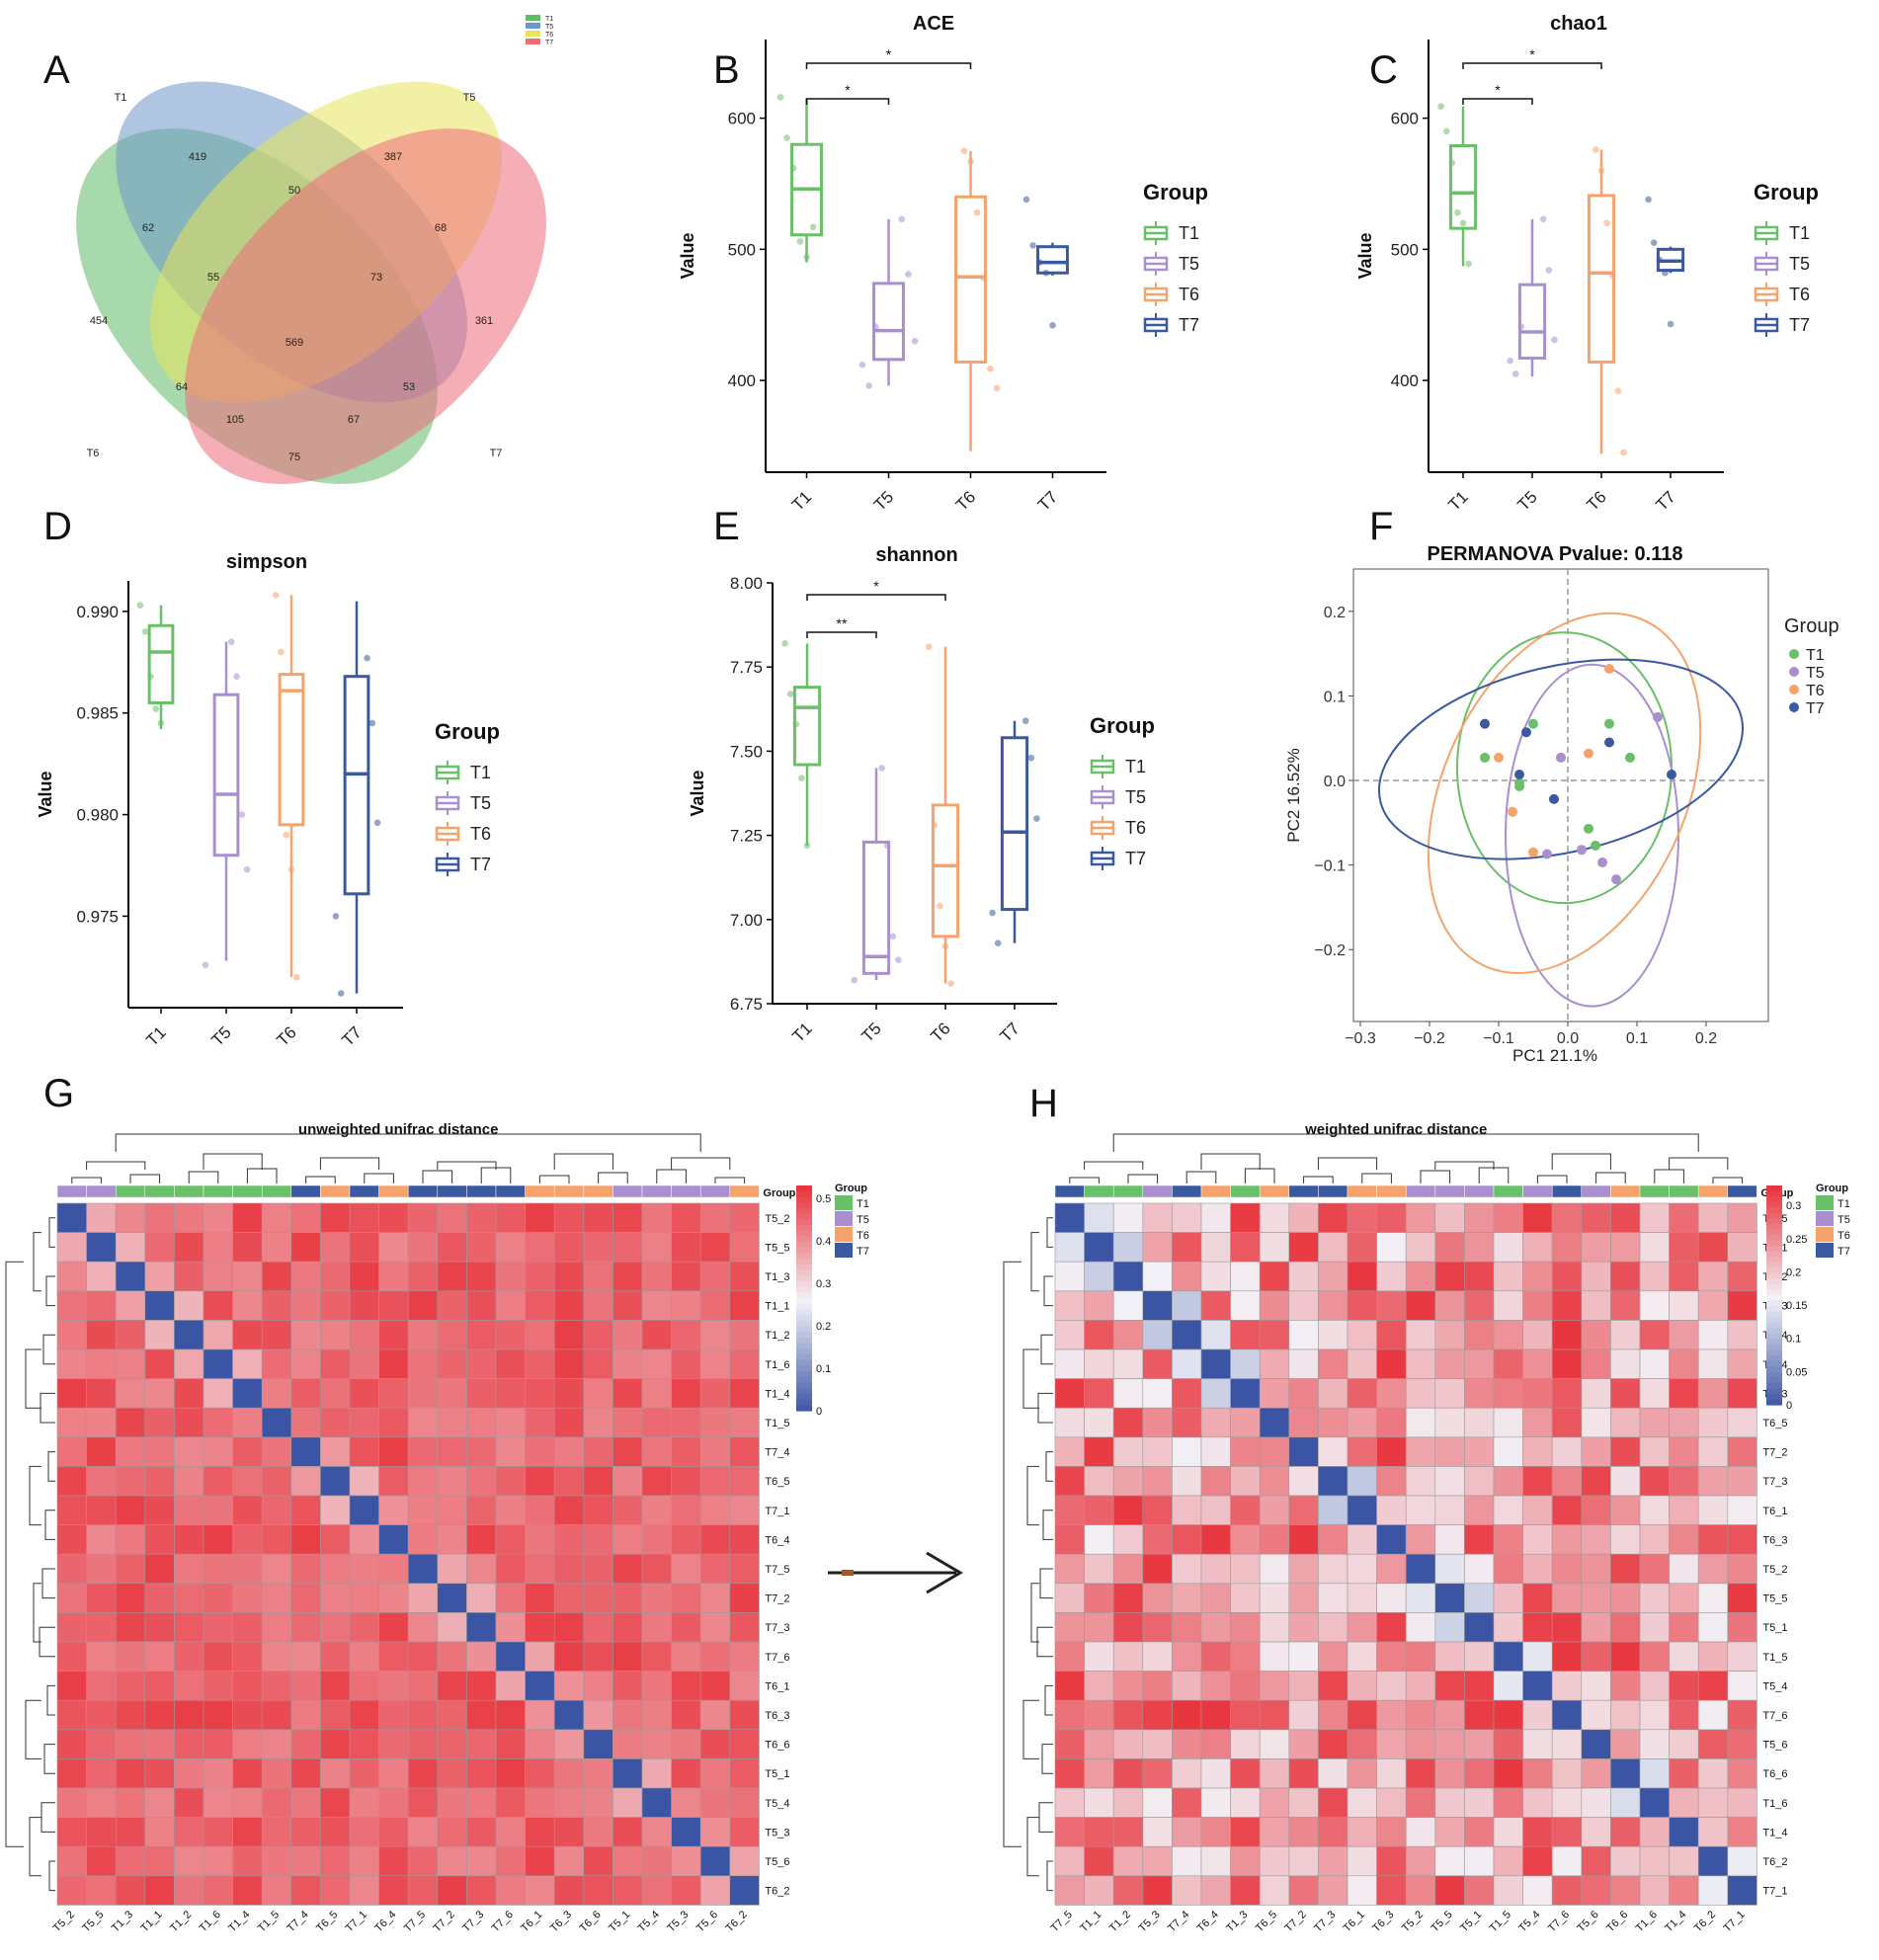  Describe the element at coordinates (746, 920) in the screenshot. I see `y-tick-label: 7.00` at that location.